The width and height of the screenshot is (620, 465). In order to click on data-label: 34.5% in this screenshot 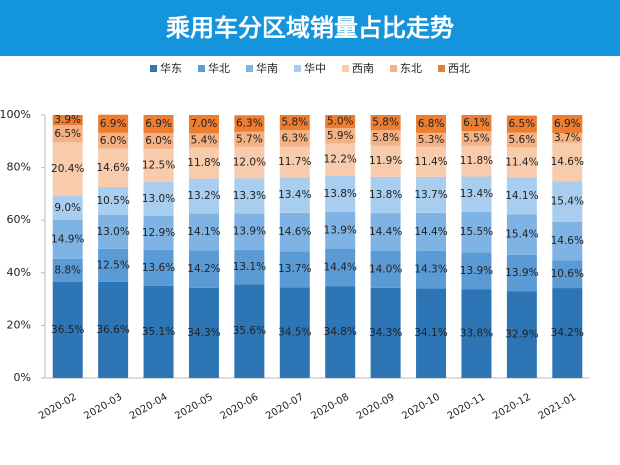, I will do `click(294, 333)`.